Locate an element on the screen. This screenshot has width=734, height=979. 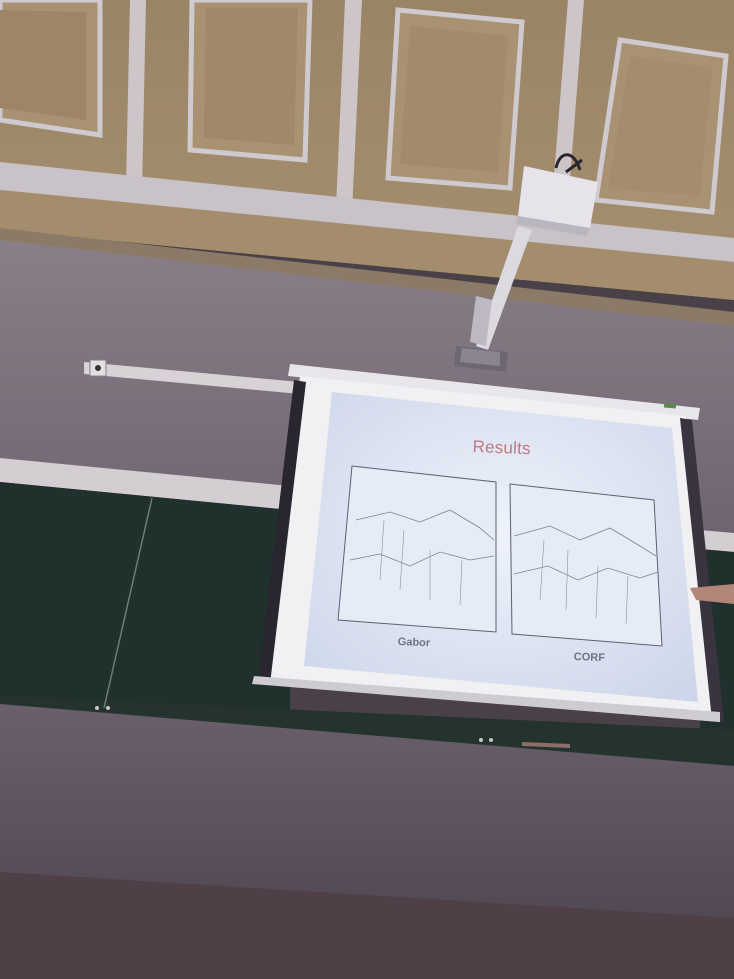
chalkboard-top-trim is located at coordinates (145, 484).